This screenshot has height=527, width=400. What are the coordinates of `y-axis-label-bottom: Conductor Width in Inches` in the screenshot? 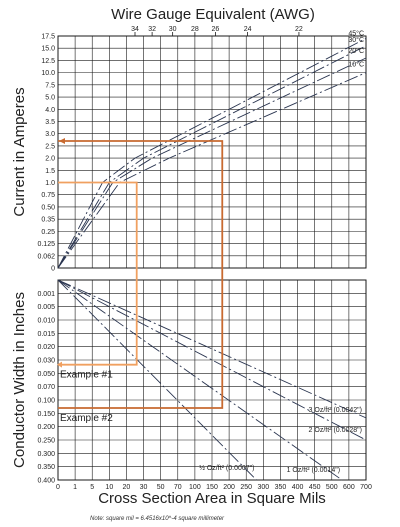 It's located at (19, 380).